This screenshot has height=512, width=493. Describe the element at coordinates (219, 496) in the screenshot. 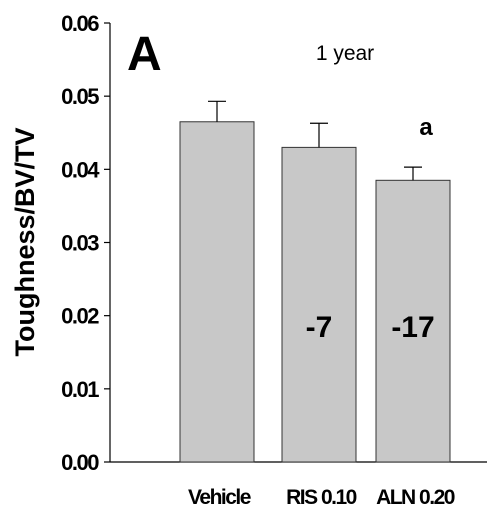

I see `x-tick-label: Vehicle` at that location.